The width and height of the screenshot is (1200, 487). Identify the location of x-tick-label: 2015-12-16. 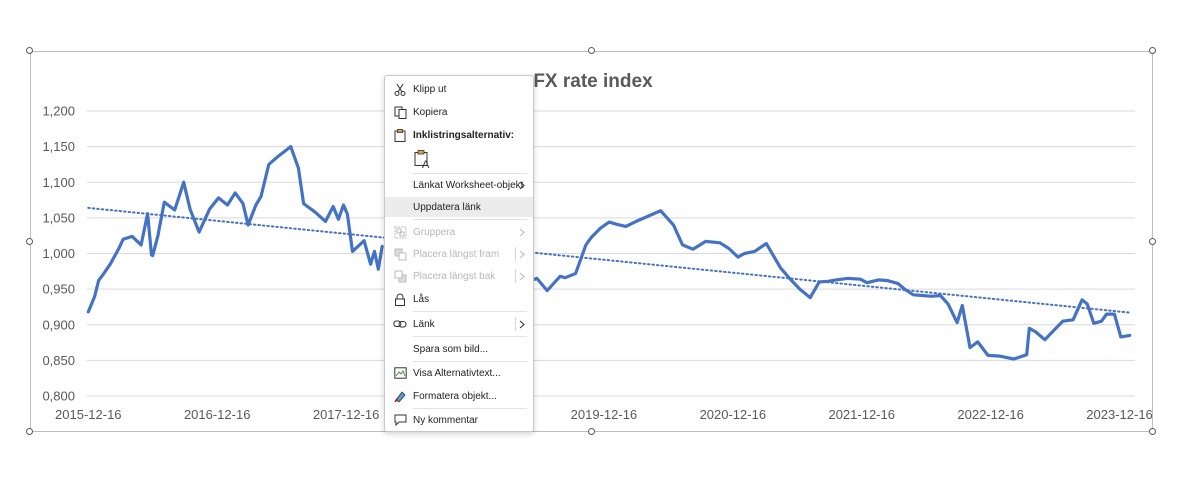
(88, 414).